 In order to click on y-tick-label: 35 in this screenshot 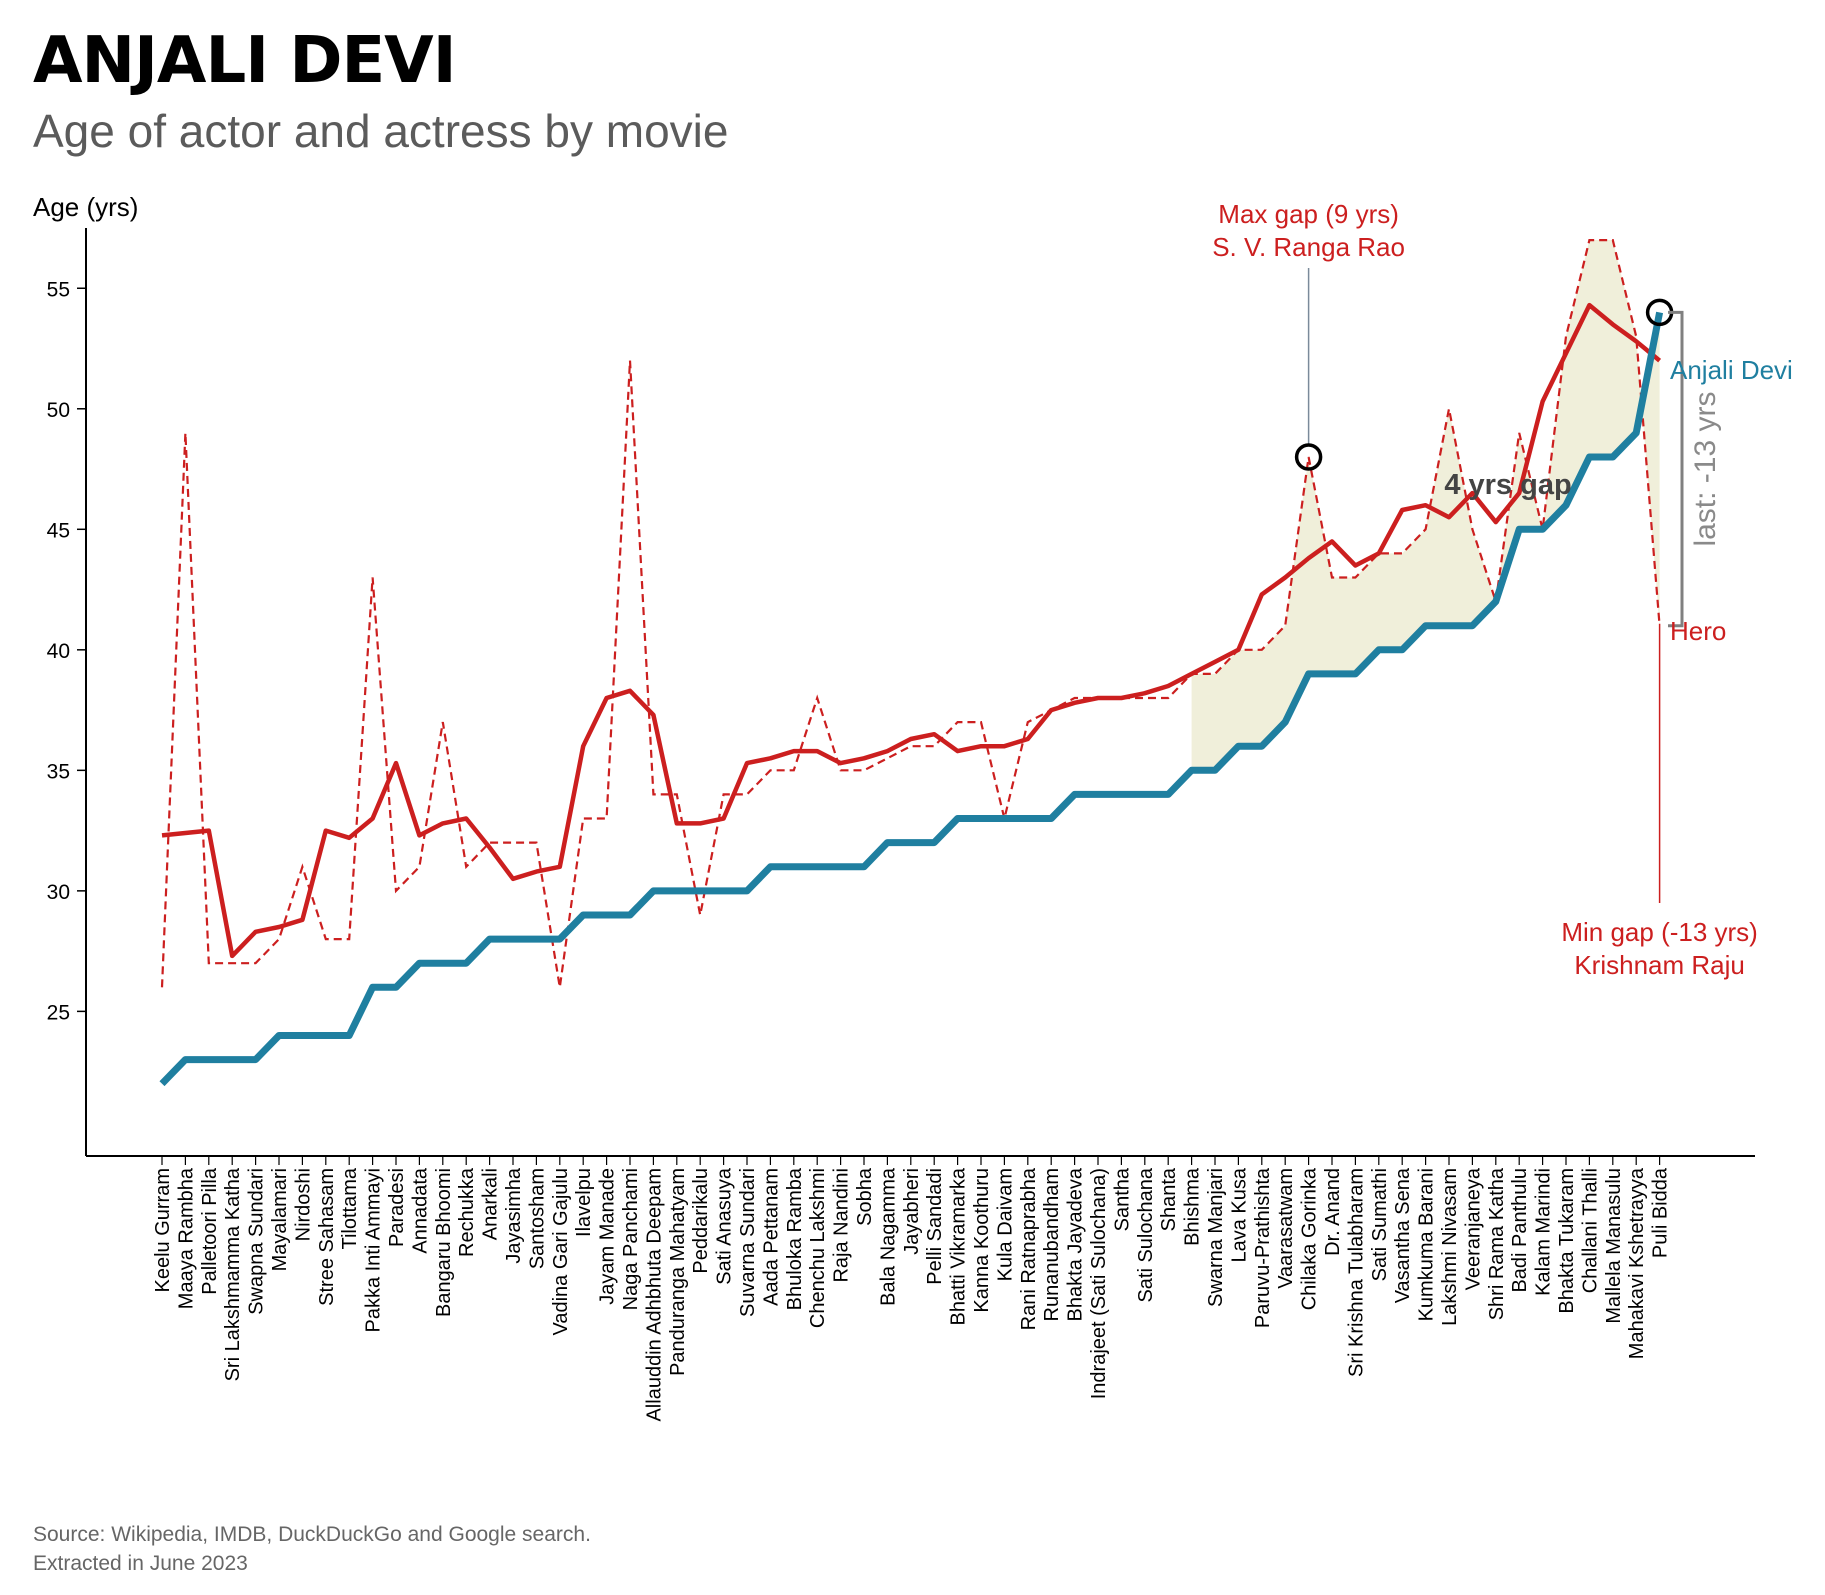, I will do `click(58, 771)`.